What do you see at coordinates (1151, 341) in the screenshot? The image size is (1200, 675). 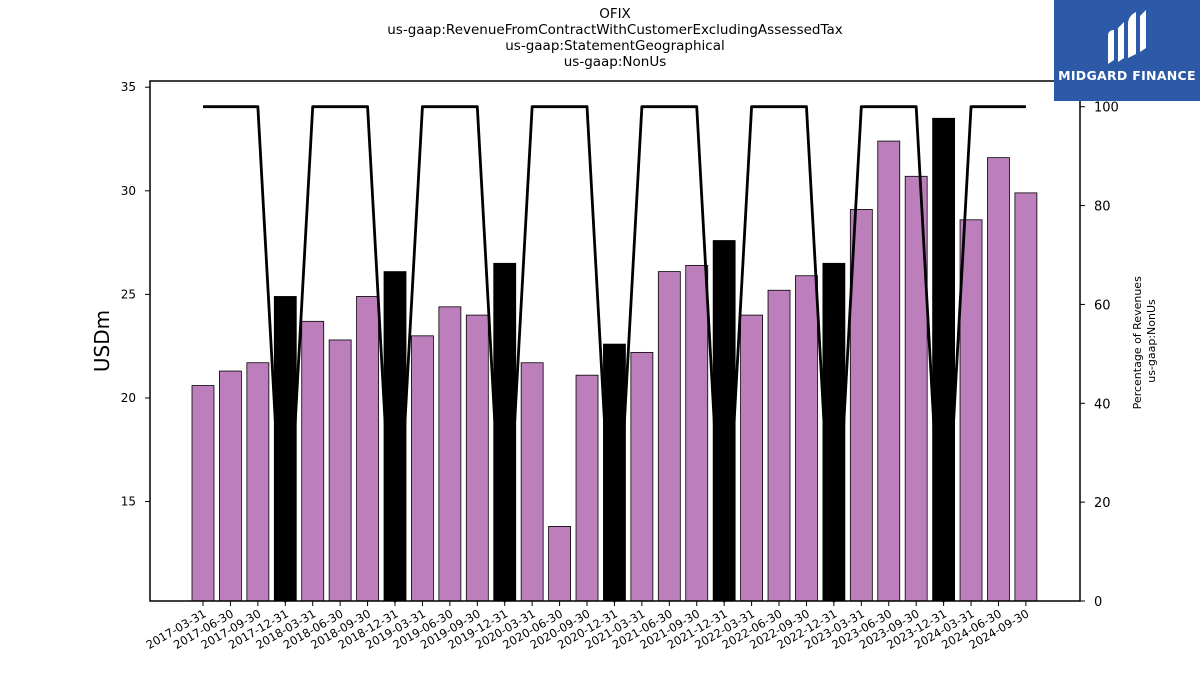 I see `y2-label-line-2: us-gaap:NonUs` at bounding box center [1151, 341].